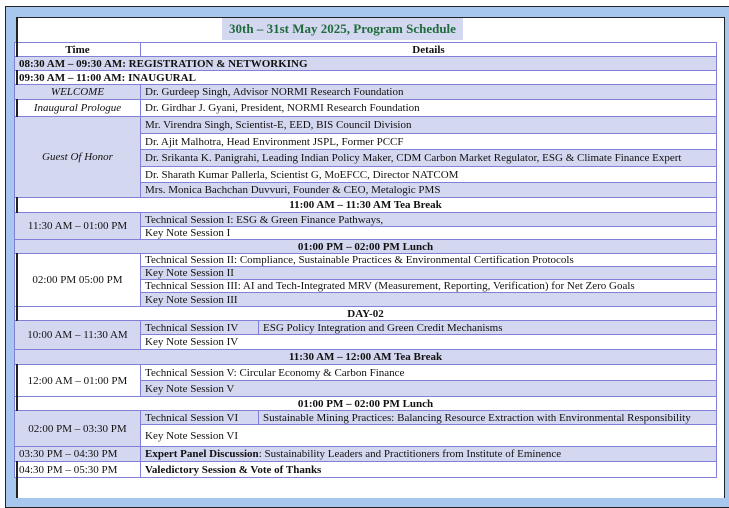 Image resolution: width=729 pixels, height=508 pixels. Describe the element at coordinates (428, 299) in the screenshot. I see `keynote-item: Key Note Session III` at that location.